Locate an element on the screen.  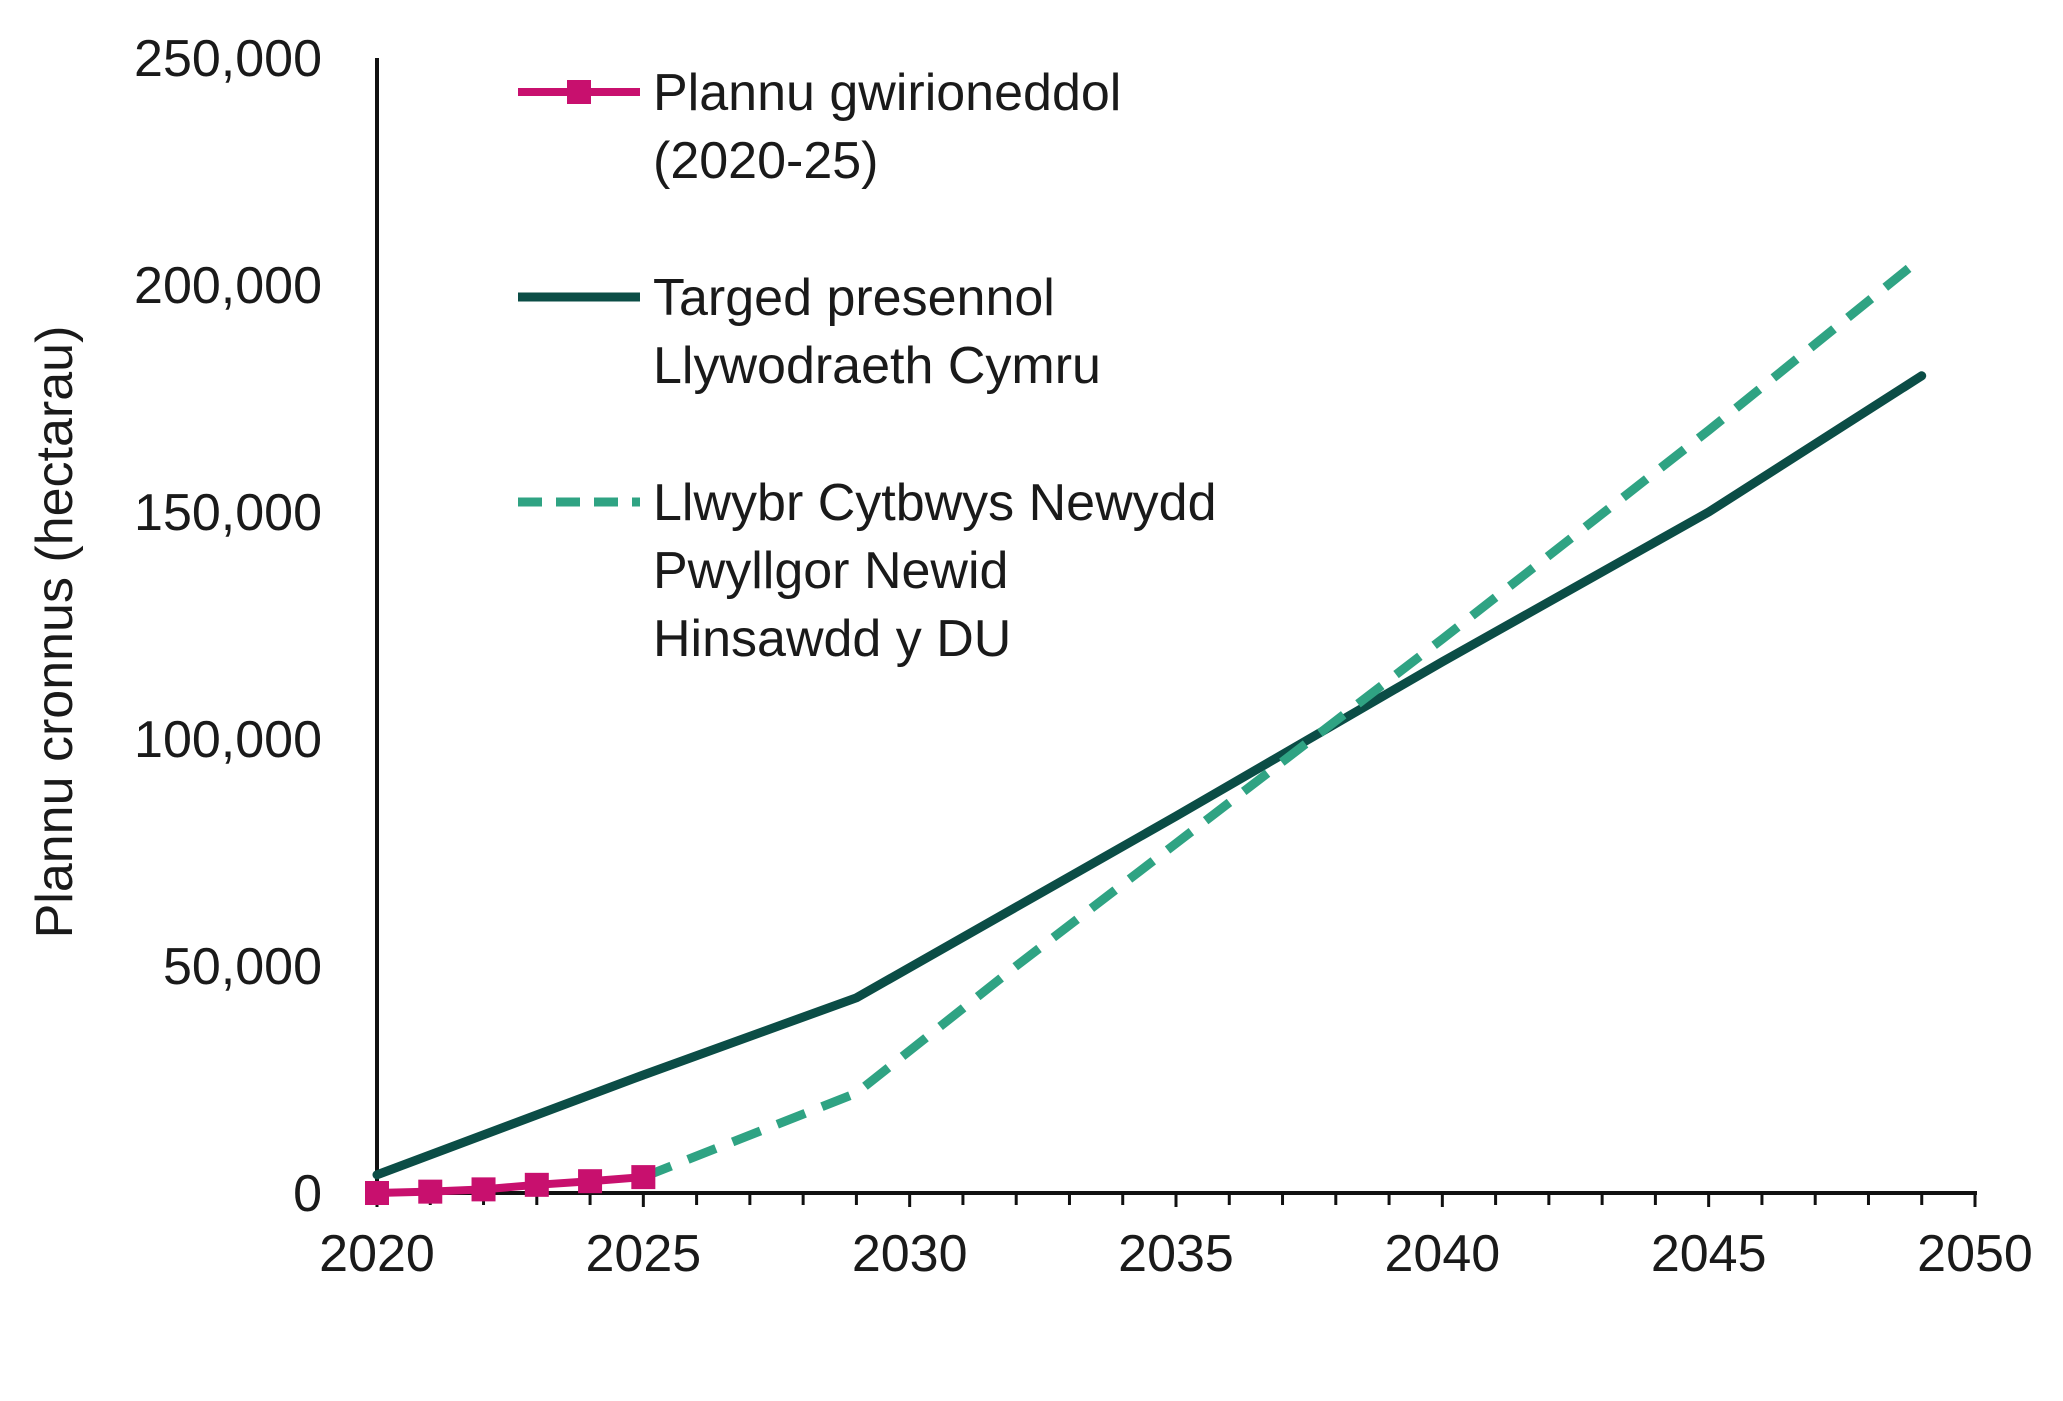
y-tick-label: 150,000 is located at coordinates (228, 513).